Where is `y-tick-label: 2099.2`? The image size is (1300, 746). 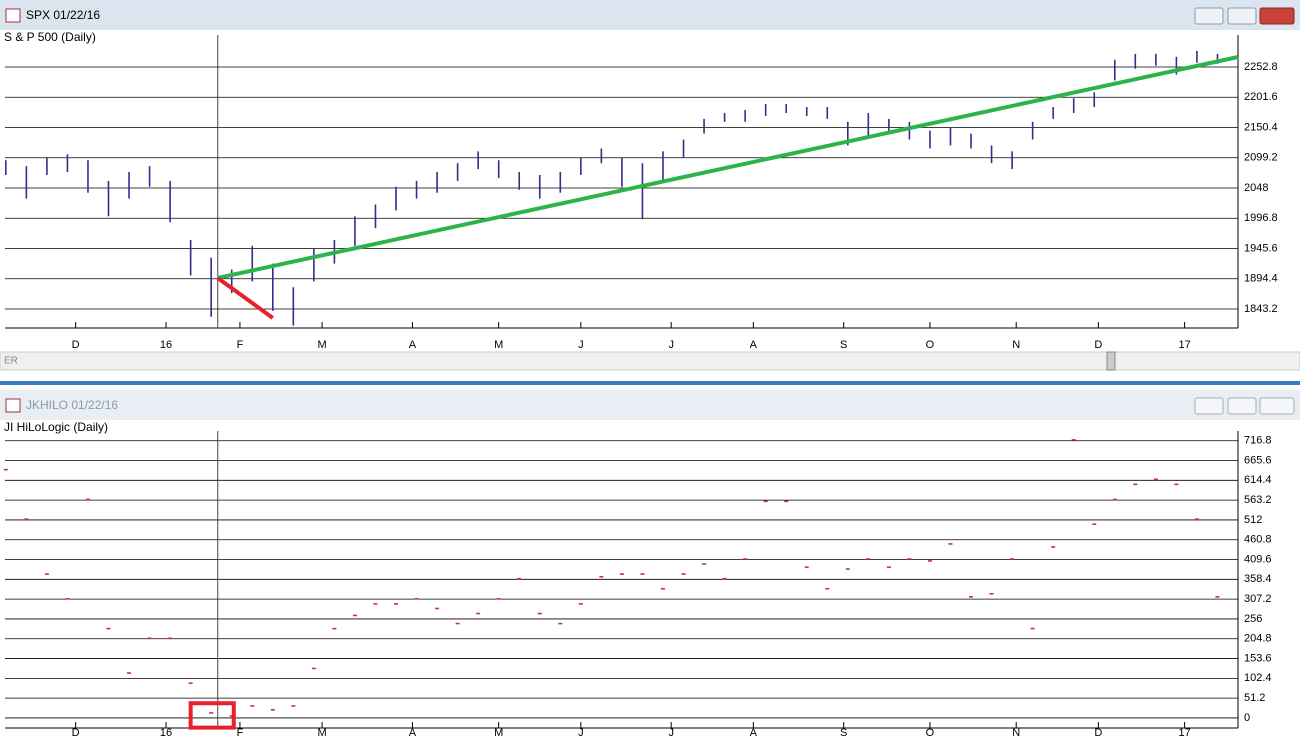 y-tick-label: 2099.2 is located at coordinates (1261, 158).